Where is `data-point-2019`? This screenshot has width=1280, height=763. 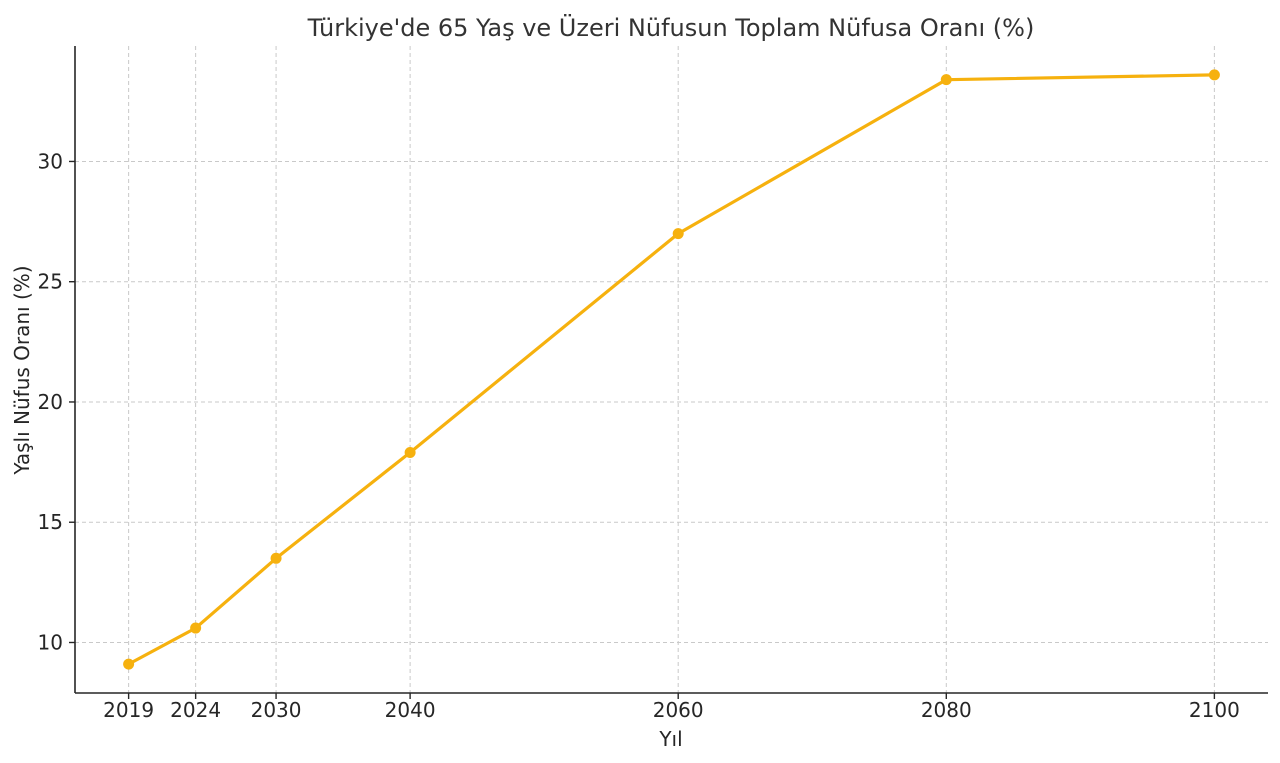
data-point-2019 is located at coordinates (129, 664).